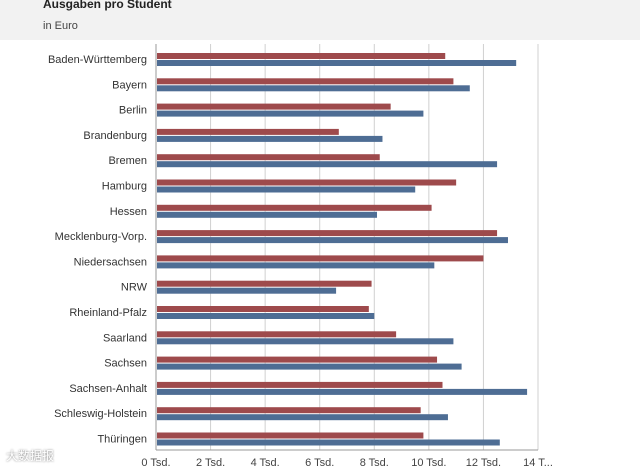  What do you see at coordinates (265, 463) in the screenshot?
I see `x-tick-label: 4 Tsd.` at bounding box center [265, 463].